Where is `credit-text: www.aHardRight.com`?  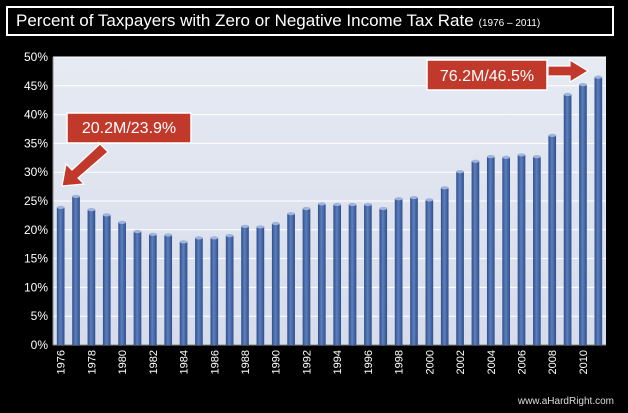 credit-text: www.aHardRight.com is located at coordinates (565, 401).